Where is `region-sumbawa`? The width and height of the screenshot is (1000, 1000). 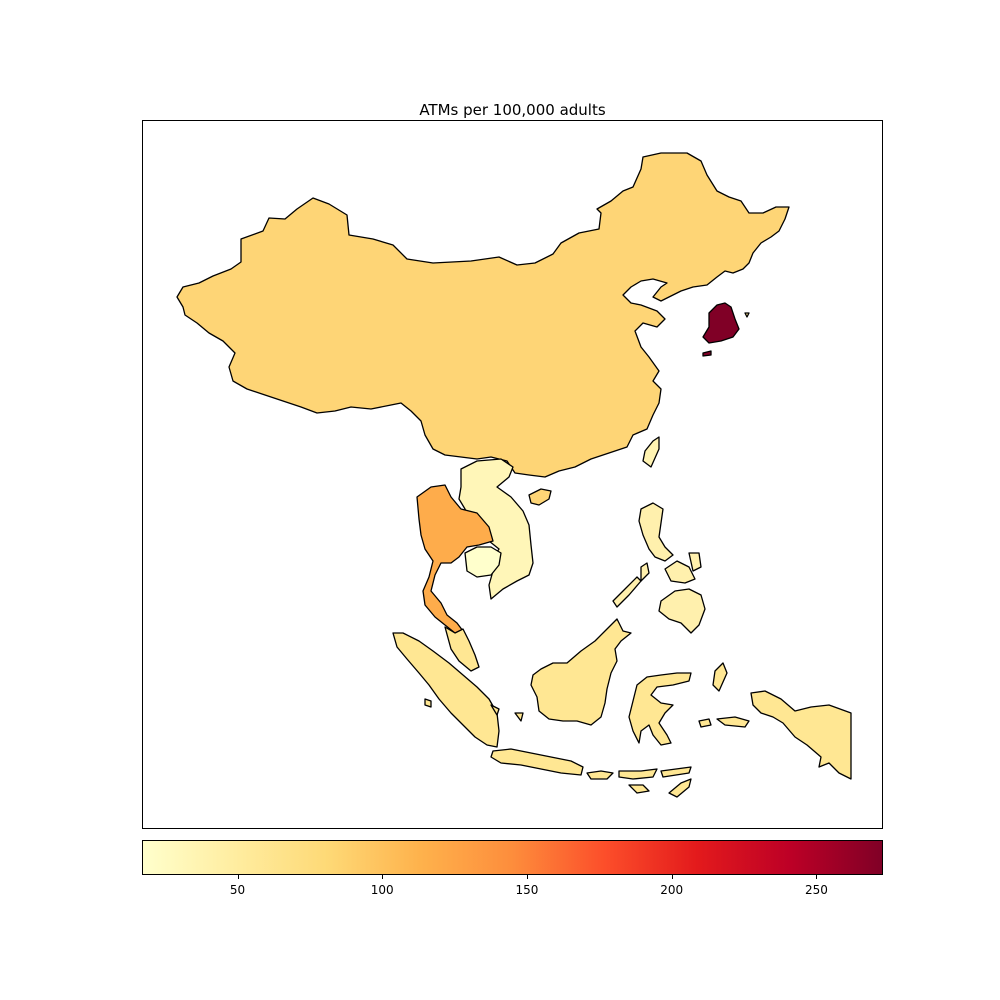 region-sumbawa is located at coordinates (638, 774).